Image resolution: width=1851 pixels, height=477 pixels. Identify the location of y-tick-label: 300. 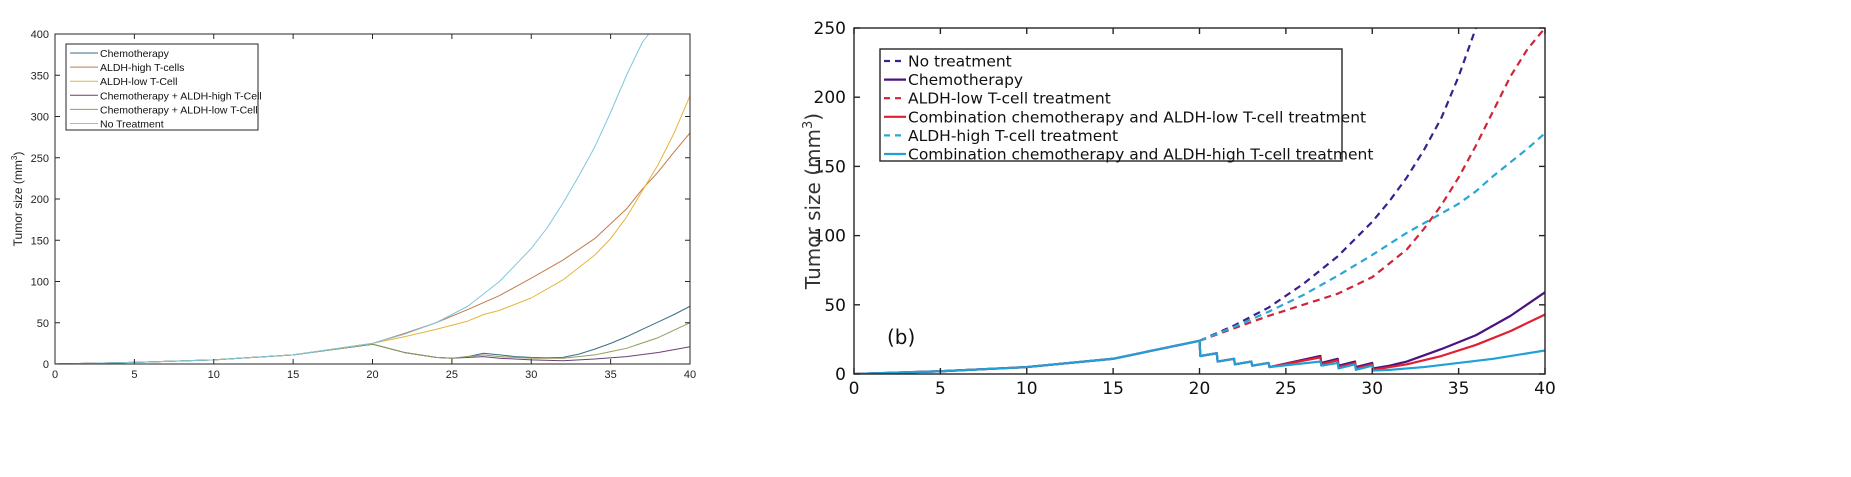
(40, 118).